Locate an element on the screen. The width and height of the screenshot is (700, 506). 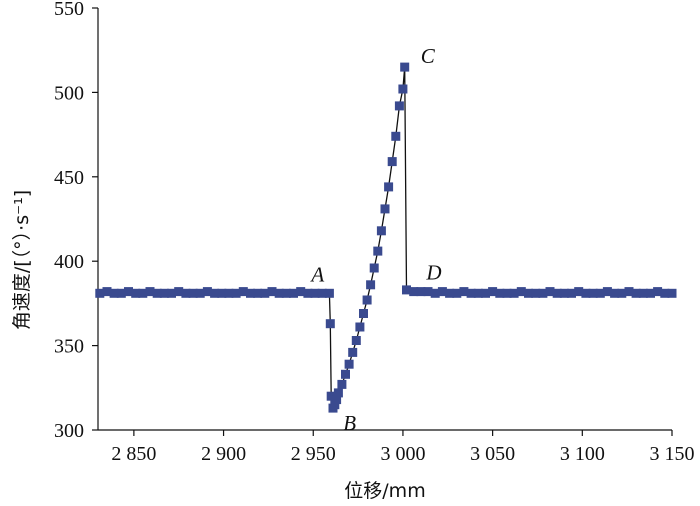
x-tick-label: 2 950 is located at coordinates (313, 454).